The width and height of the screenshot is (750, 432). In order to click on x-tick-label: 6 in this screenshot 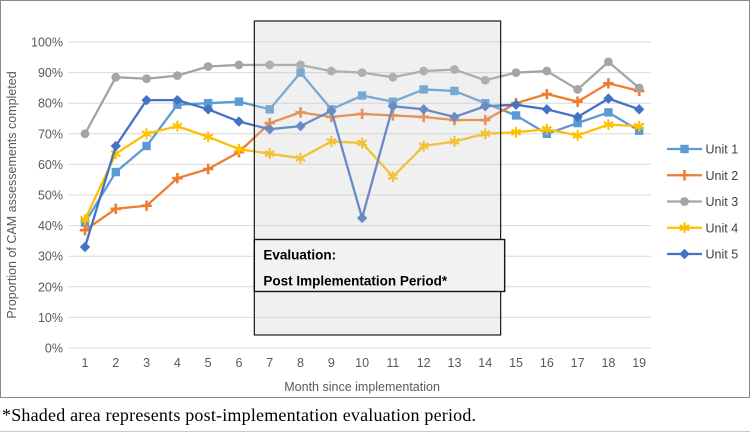, I will do `click(238, 363)`.